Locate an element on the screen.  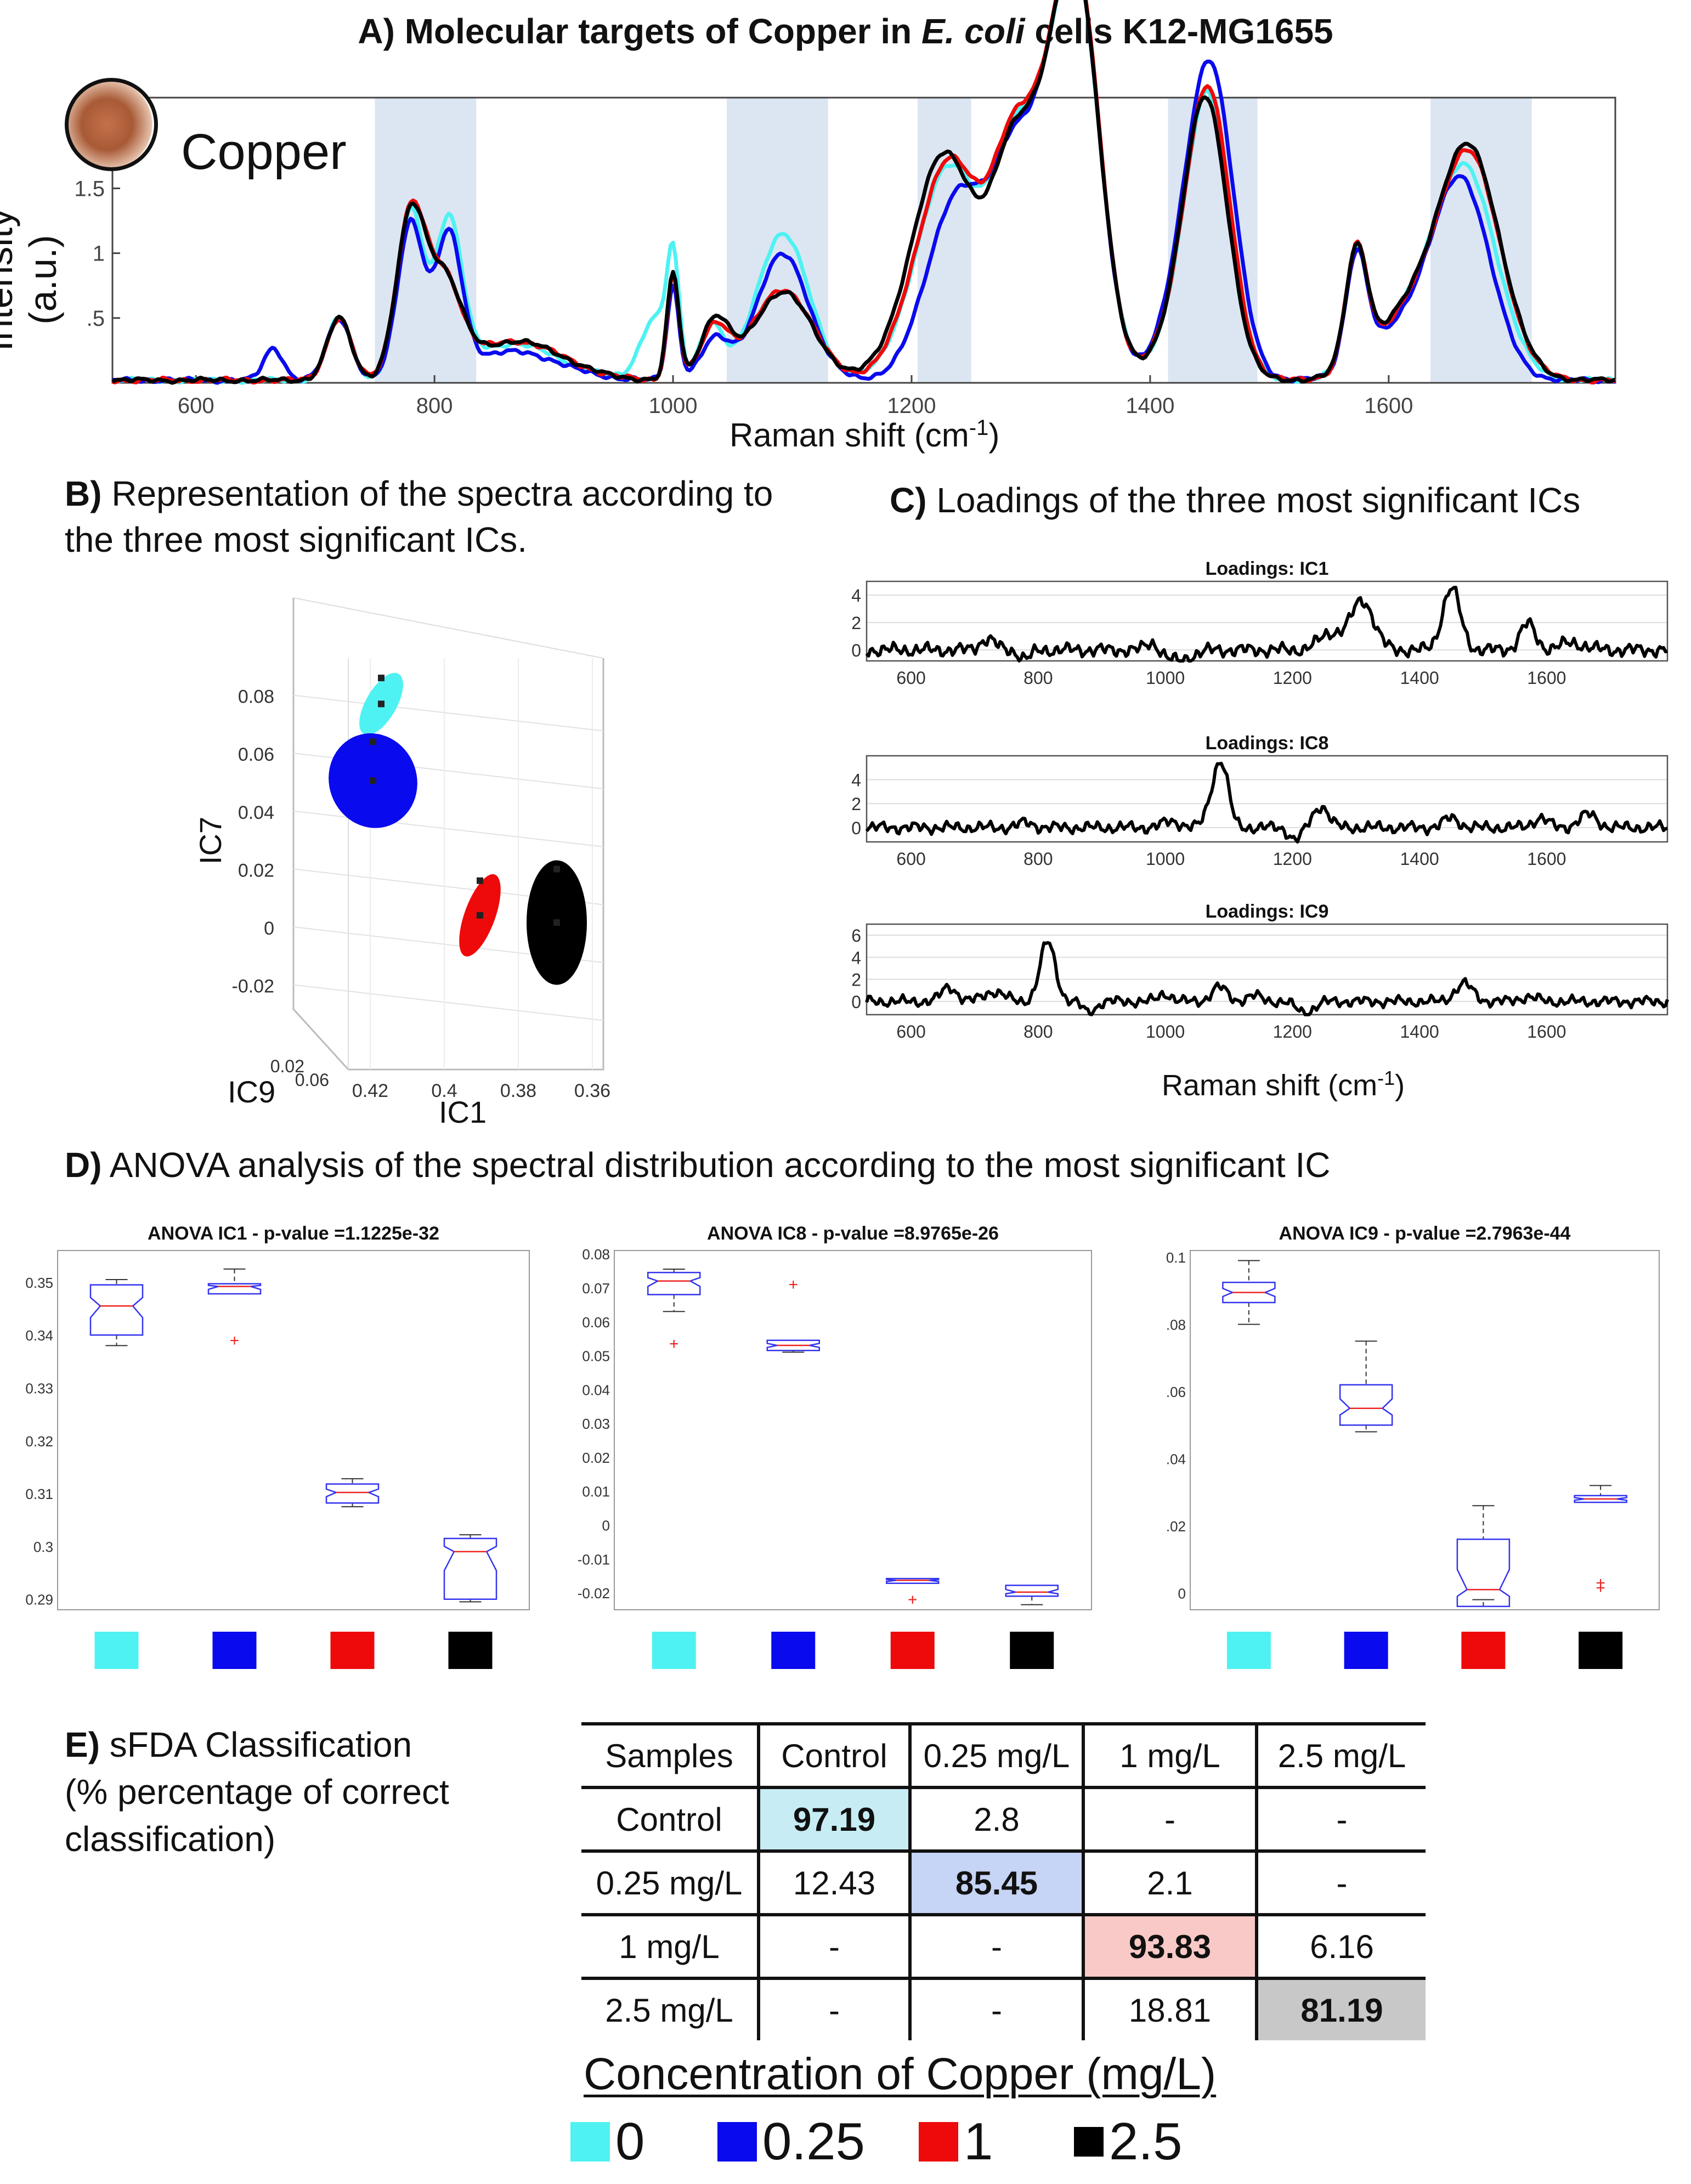
ic7-tick-label: 0 is located at coordinates (269, 928).